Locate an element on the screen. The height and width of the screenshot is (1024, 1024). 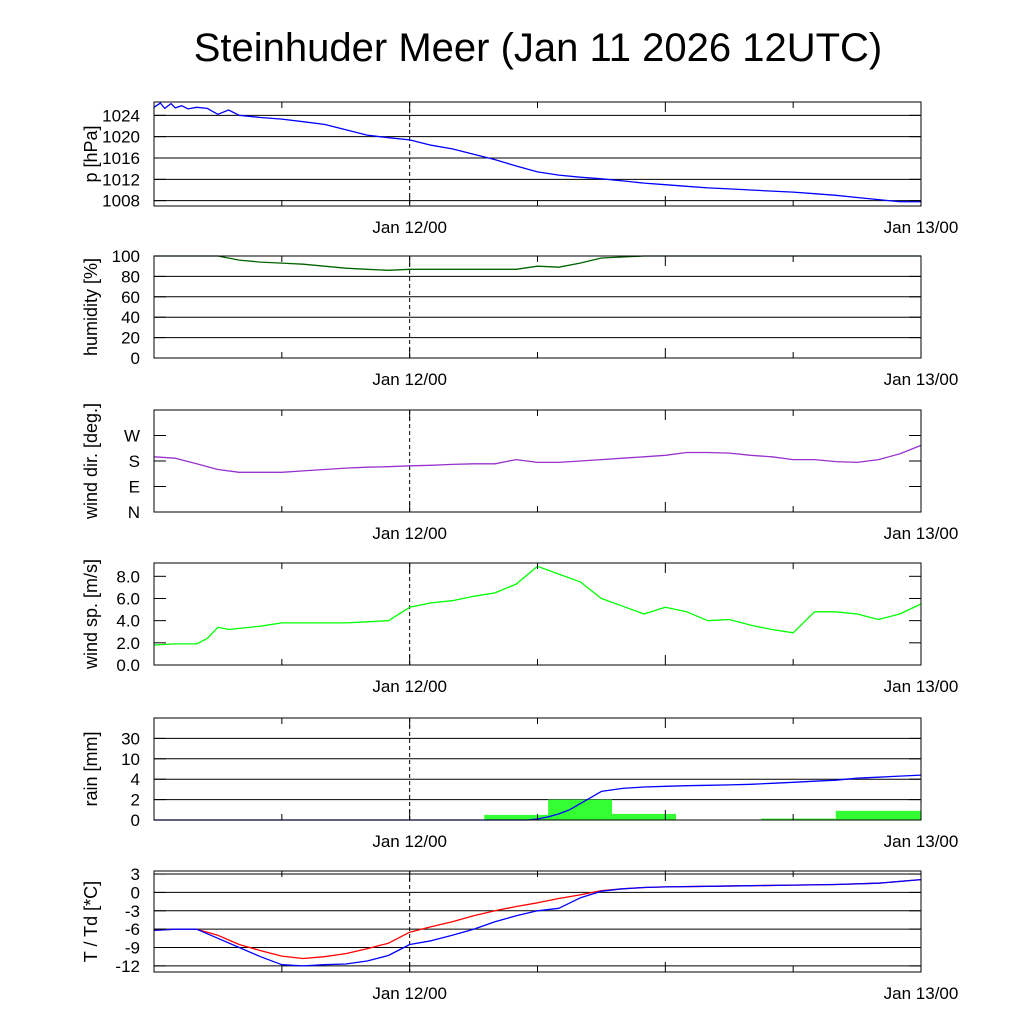
y-tick-label: 1012 is located at coordinates (121, 179).